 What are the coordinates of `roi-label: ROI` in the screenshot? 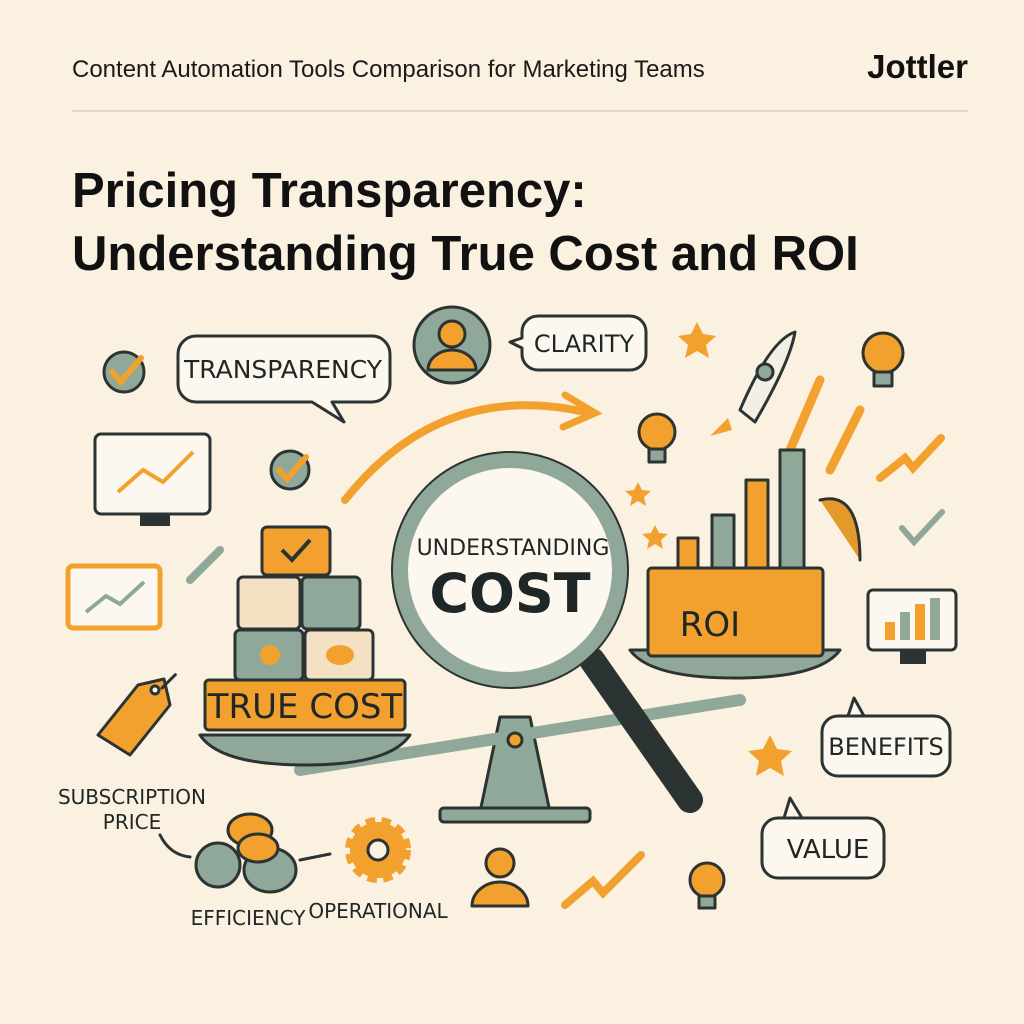 It's located at (710, 625).